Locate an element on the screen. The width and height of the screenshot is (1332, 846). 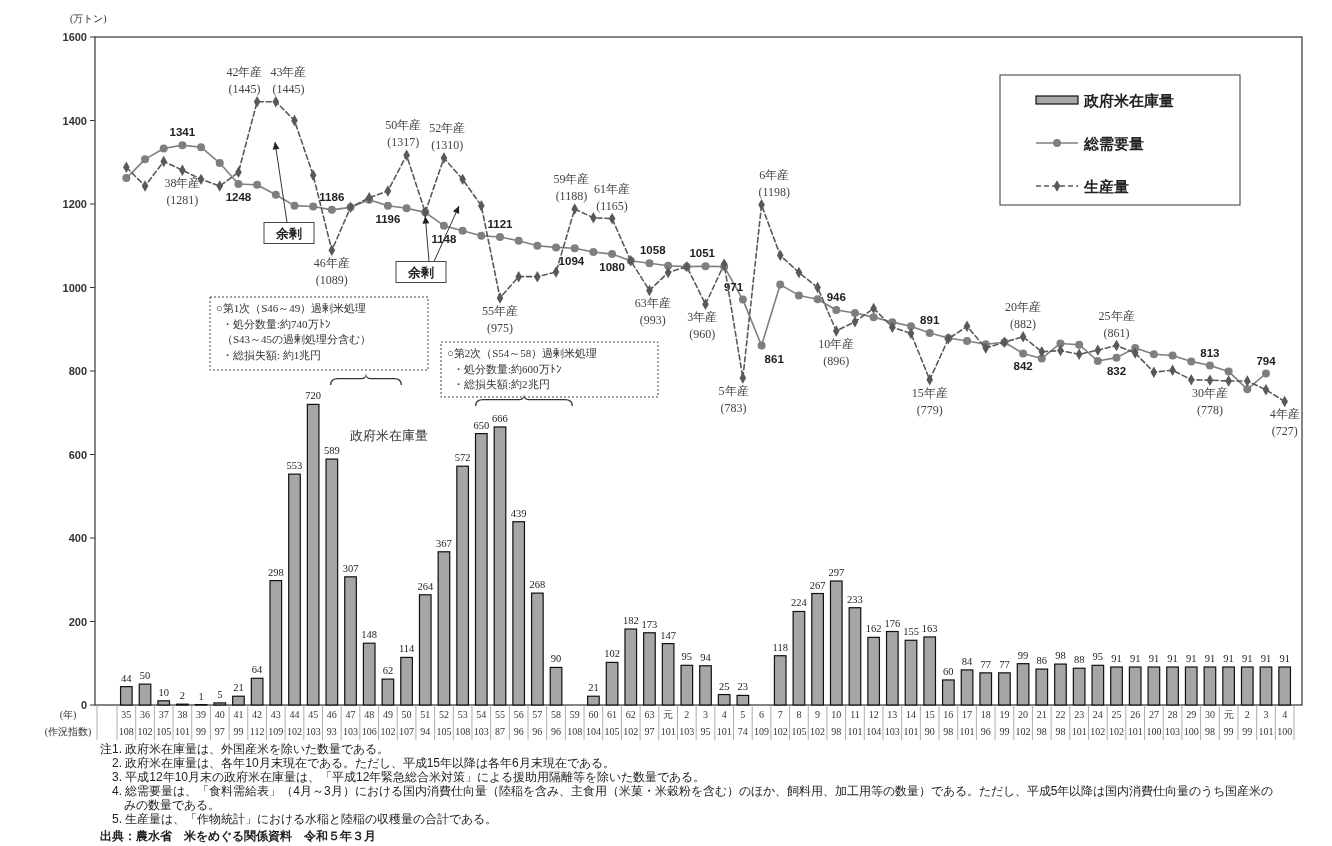
x-tick-label: 48 106 is located at coordinates (369, 723).